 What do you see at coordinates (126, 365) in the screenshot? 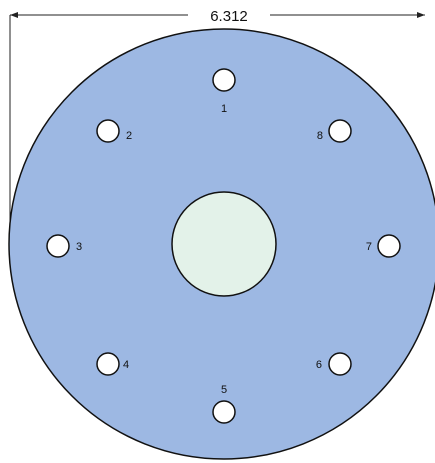
I see `hole-label-4: 4` at bounding box center [126, 365].